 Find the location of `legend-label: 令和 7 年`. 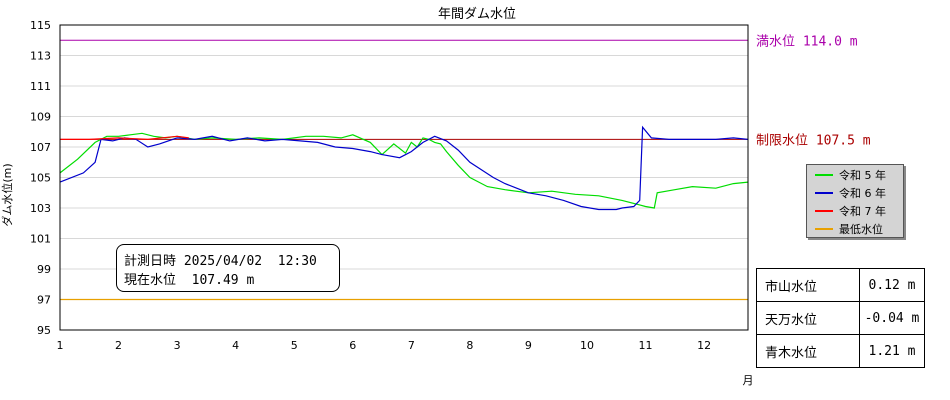

legend-label: 令和 7 年 is located at coordinates (862, 211).